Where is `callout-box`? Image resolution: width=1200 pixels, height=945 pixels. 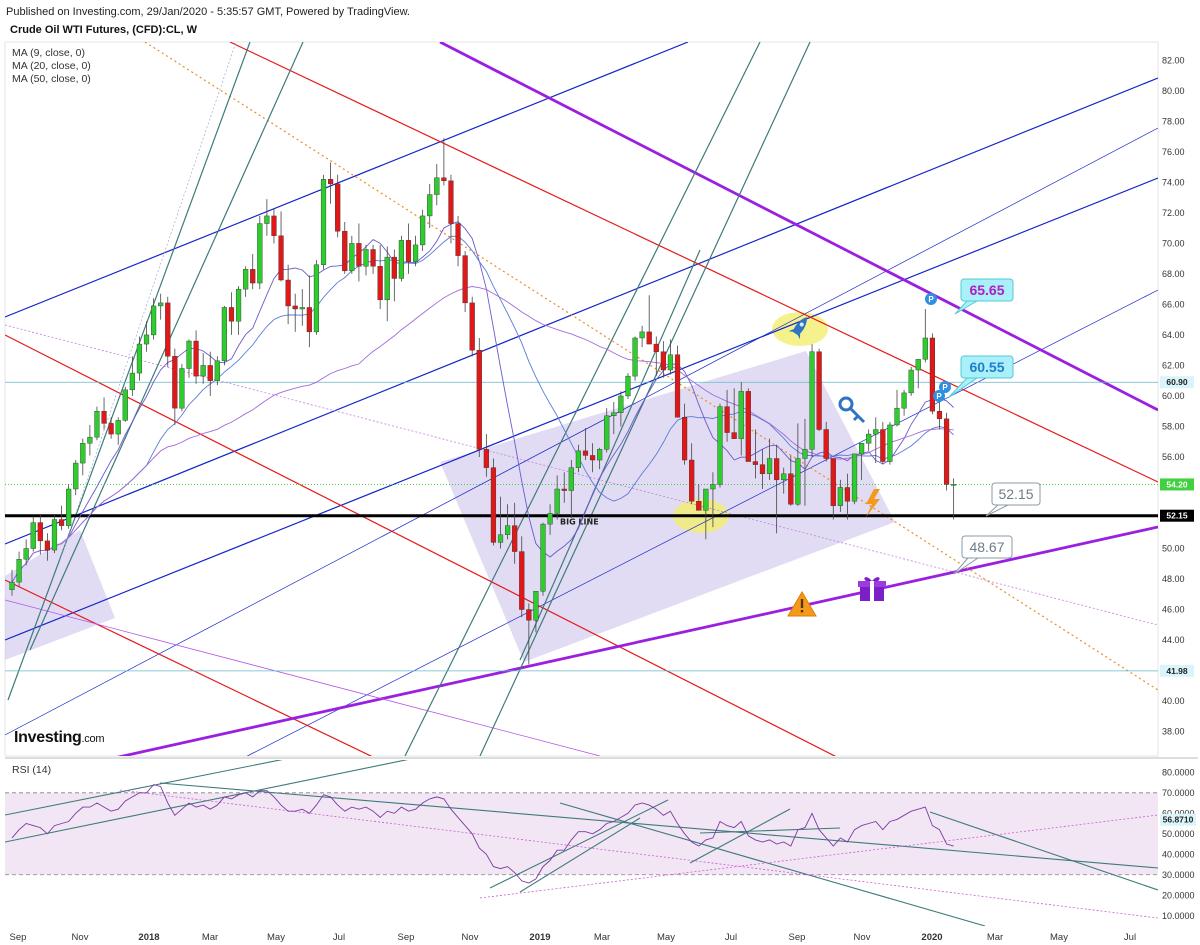 callout-box is located at coordinates (1016, 494).